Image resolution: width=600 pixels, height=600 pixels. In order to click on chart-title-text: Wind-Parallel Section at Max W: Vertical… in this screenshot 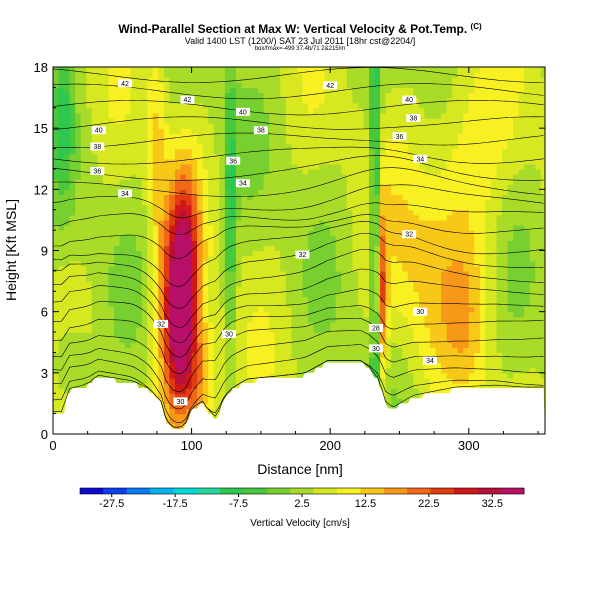, I will do `click(293, 29)`.